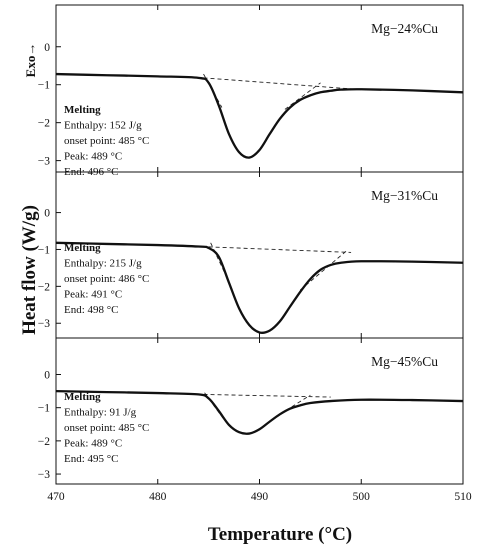 The width and height of the screenshot is (483, 550). I want to click on onset-tangent, so click(213, 90).